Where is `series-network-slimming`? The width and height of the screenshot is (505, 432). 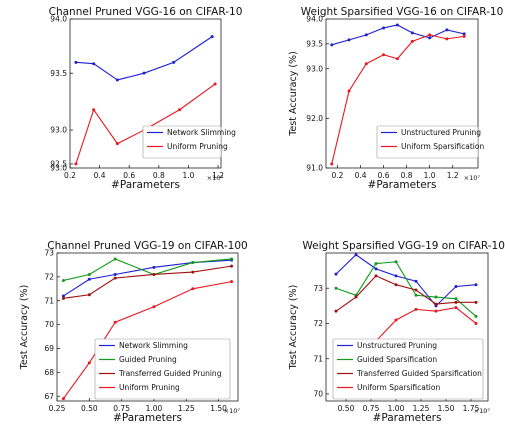
series-network-slimming is located at coordinates (147, 278).